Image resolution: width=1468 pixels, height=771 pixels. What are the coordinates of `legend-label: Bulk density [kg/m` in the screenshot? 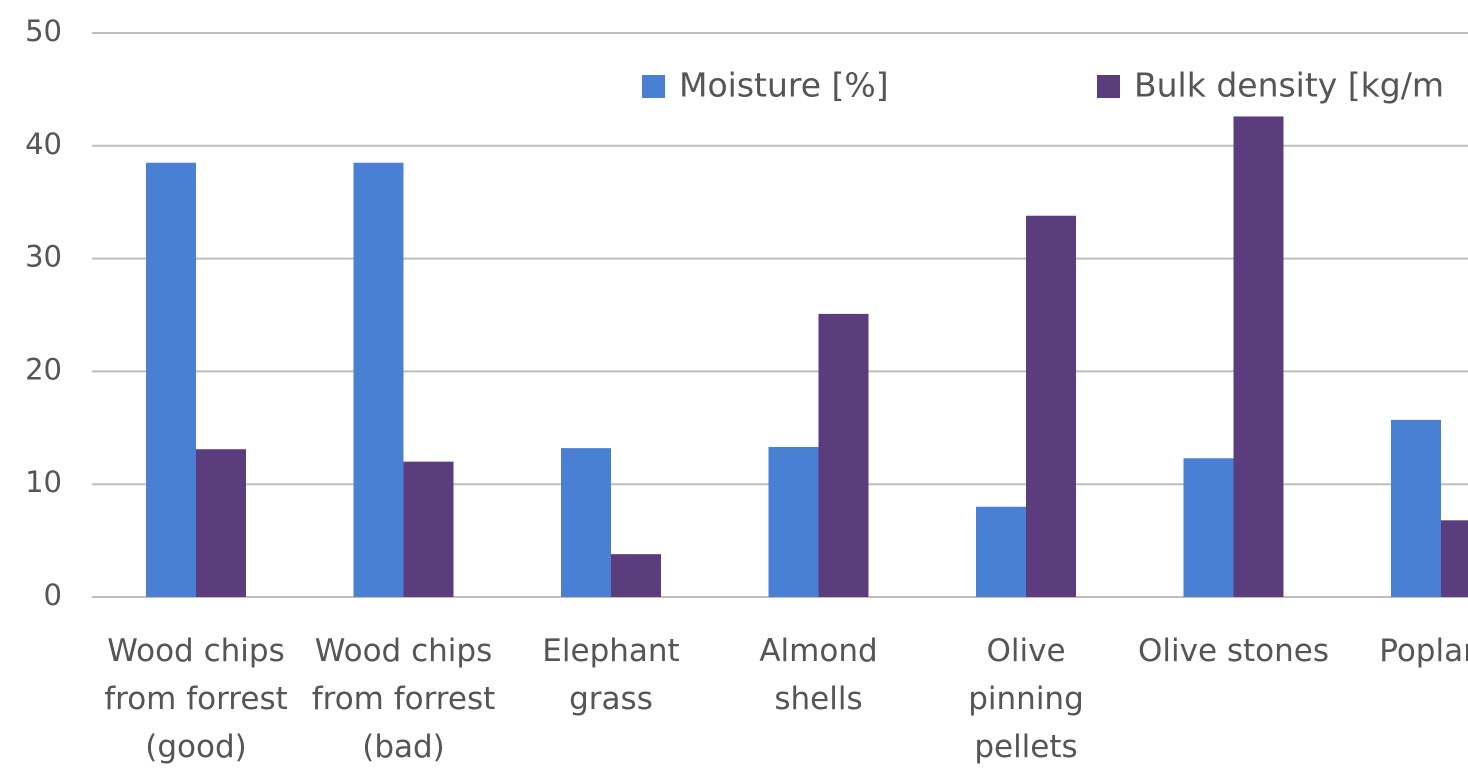 It's located at (1289, 85).